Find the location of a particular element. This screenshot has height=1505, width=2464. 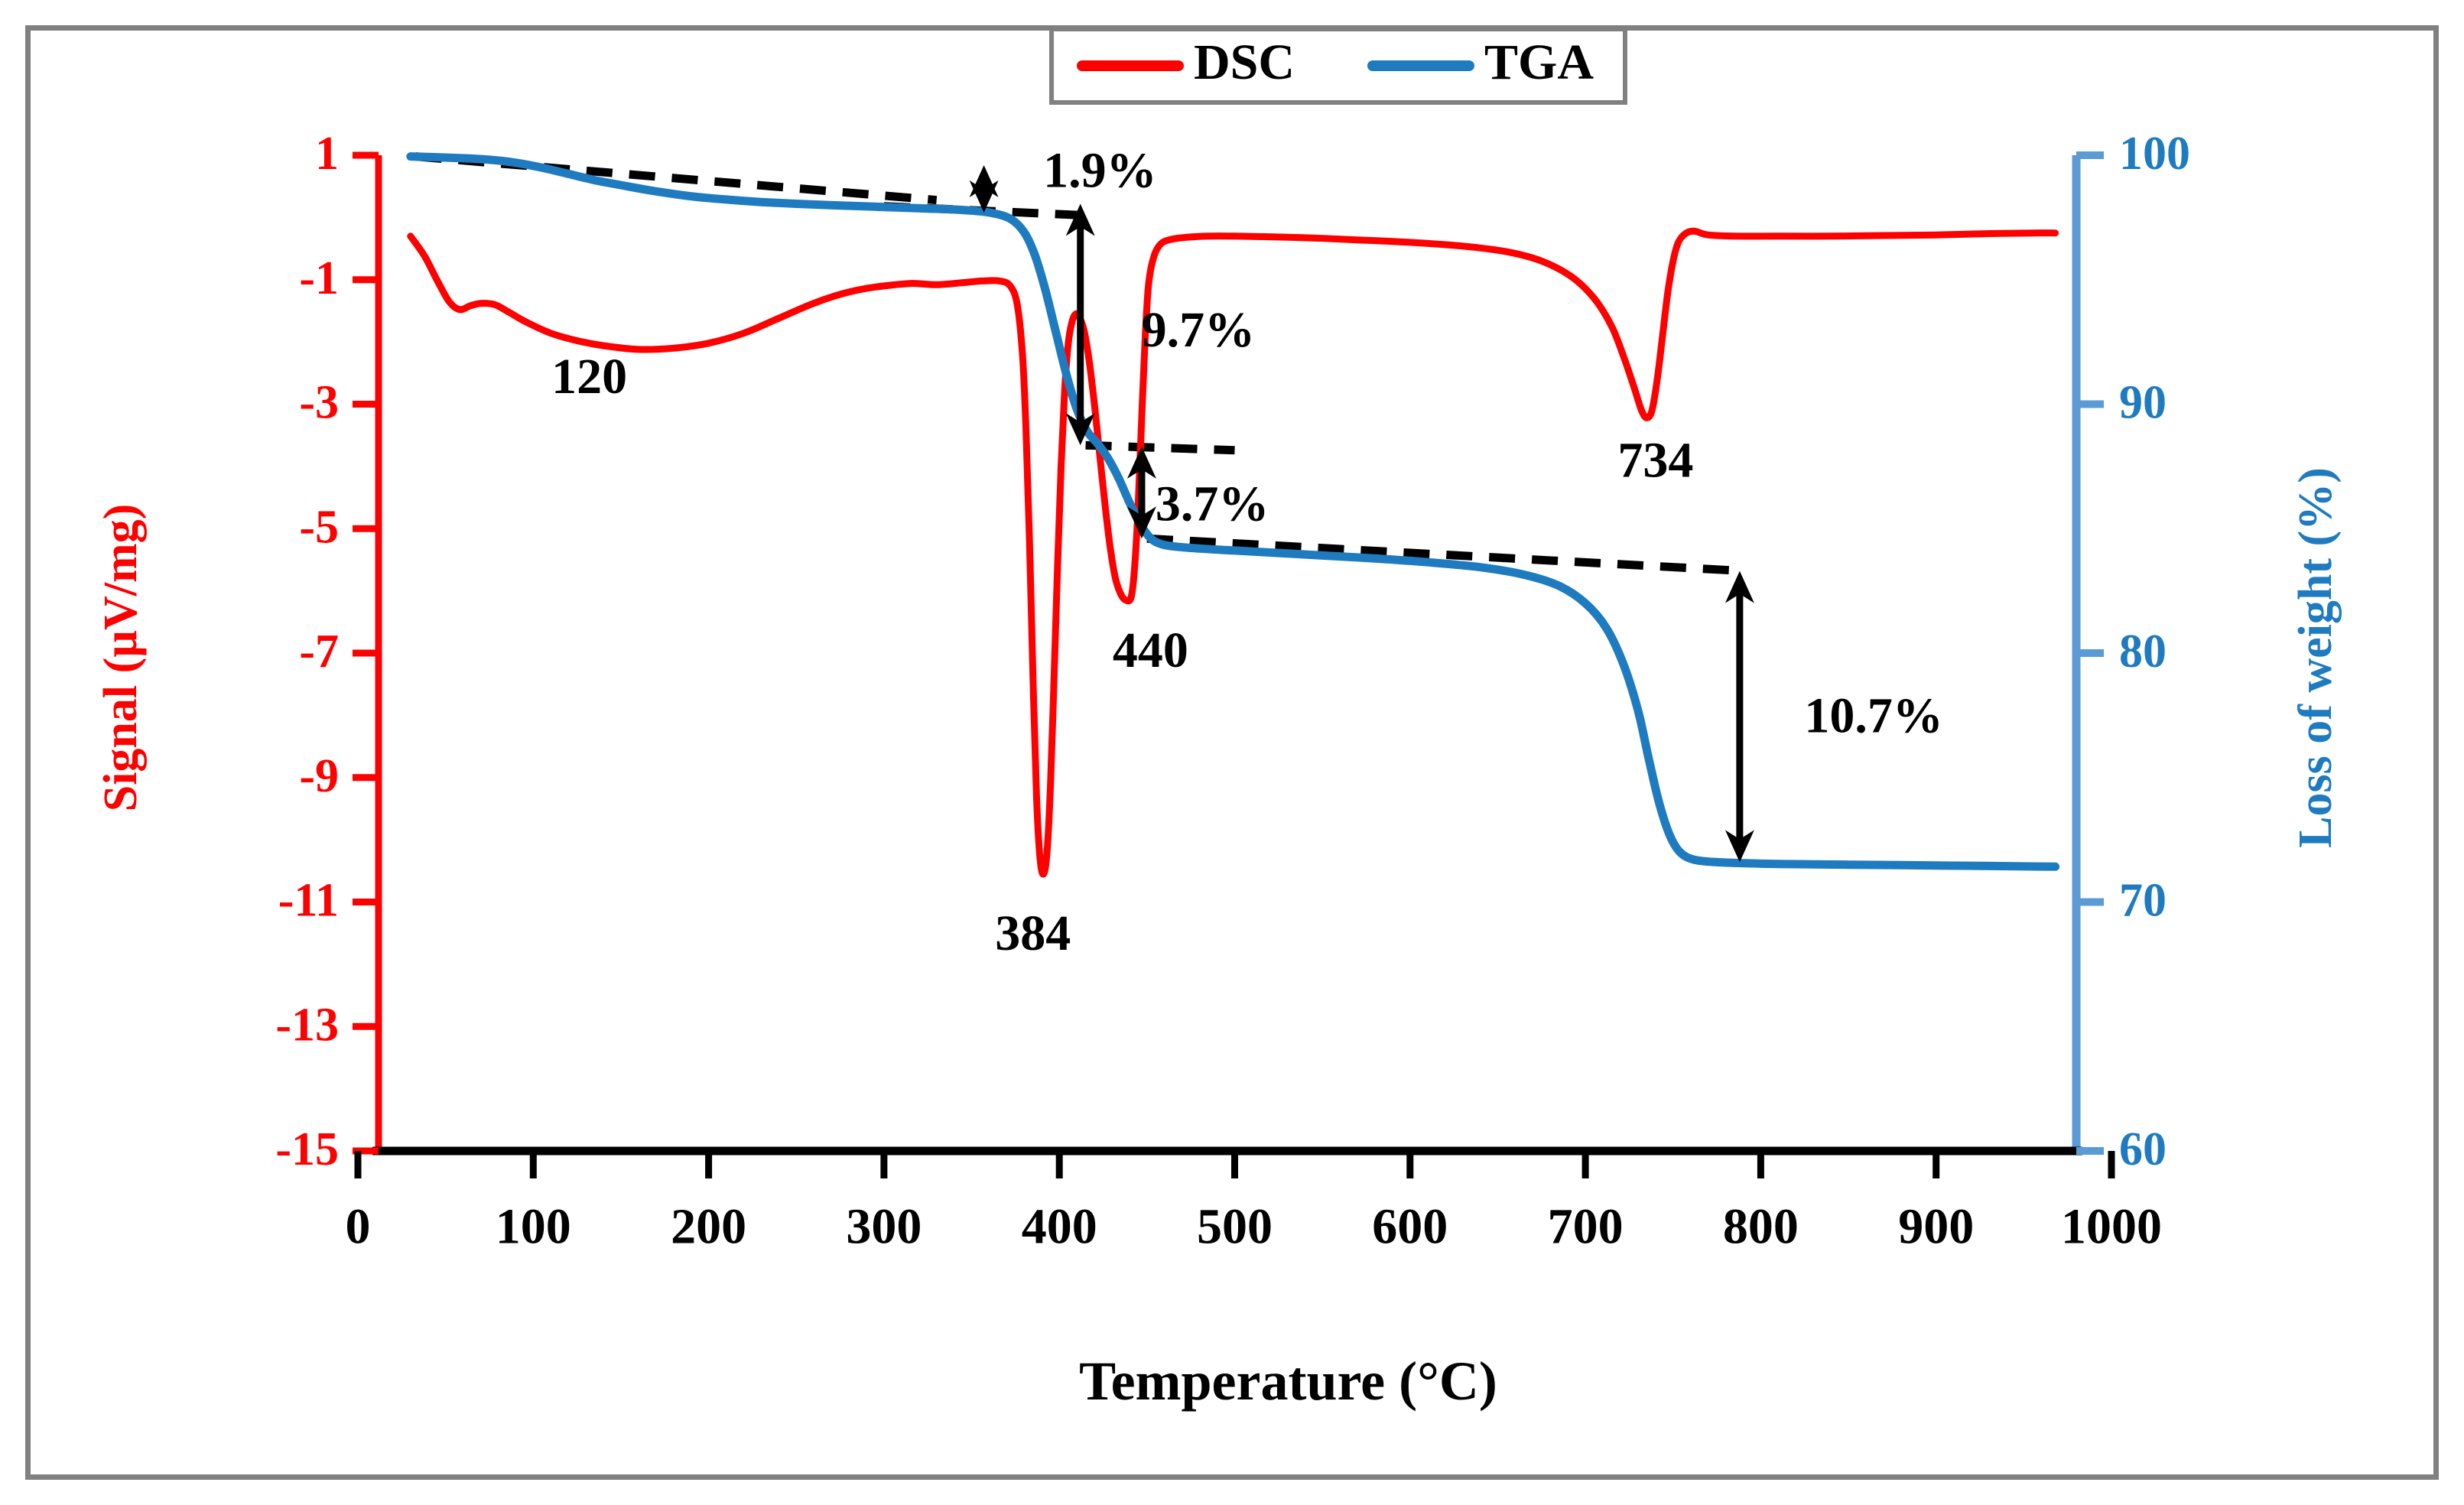

annotation-label-107: 10.7% is located at coordinates (1873, 715).